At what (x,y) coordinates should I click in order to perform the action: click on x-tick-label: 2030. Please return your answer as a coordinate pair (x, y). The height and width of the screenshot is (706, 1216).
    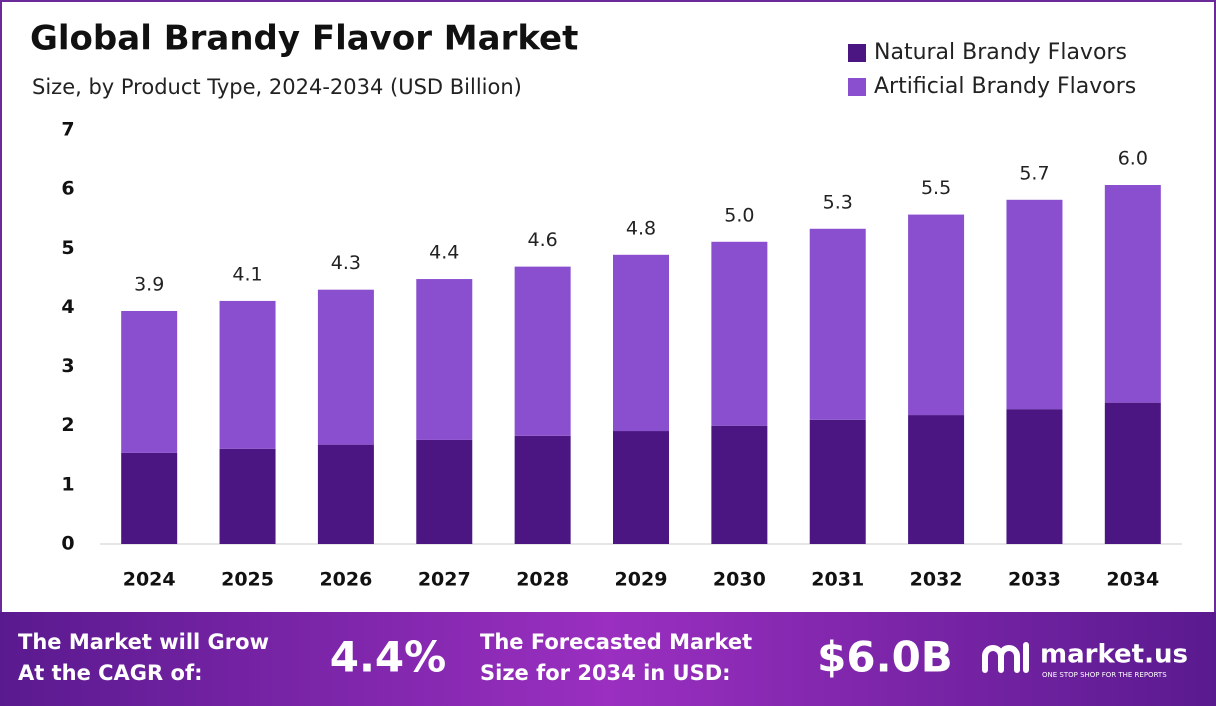
    Looking at the image, I should click on (739, 580).